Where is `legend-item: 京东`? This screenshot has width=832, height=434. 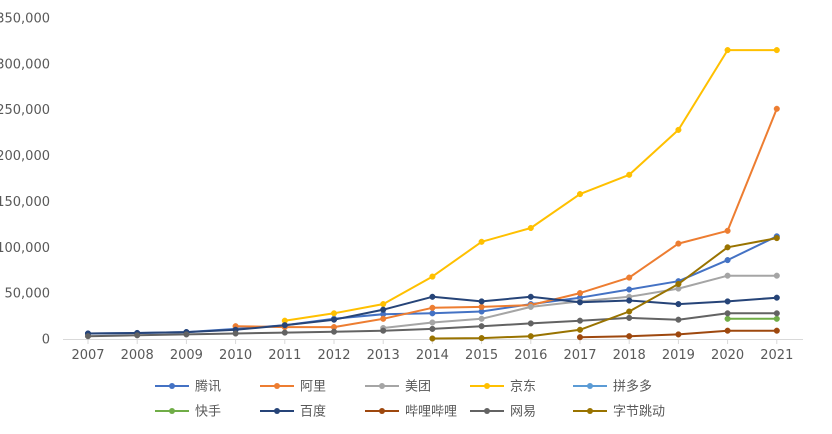 legend-item: 京东 is located at coordinates (503, 387).